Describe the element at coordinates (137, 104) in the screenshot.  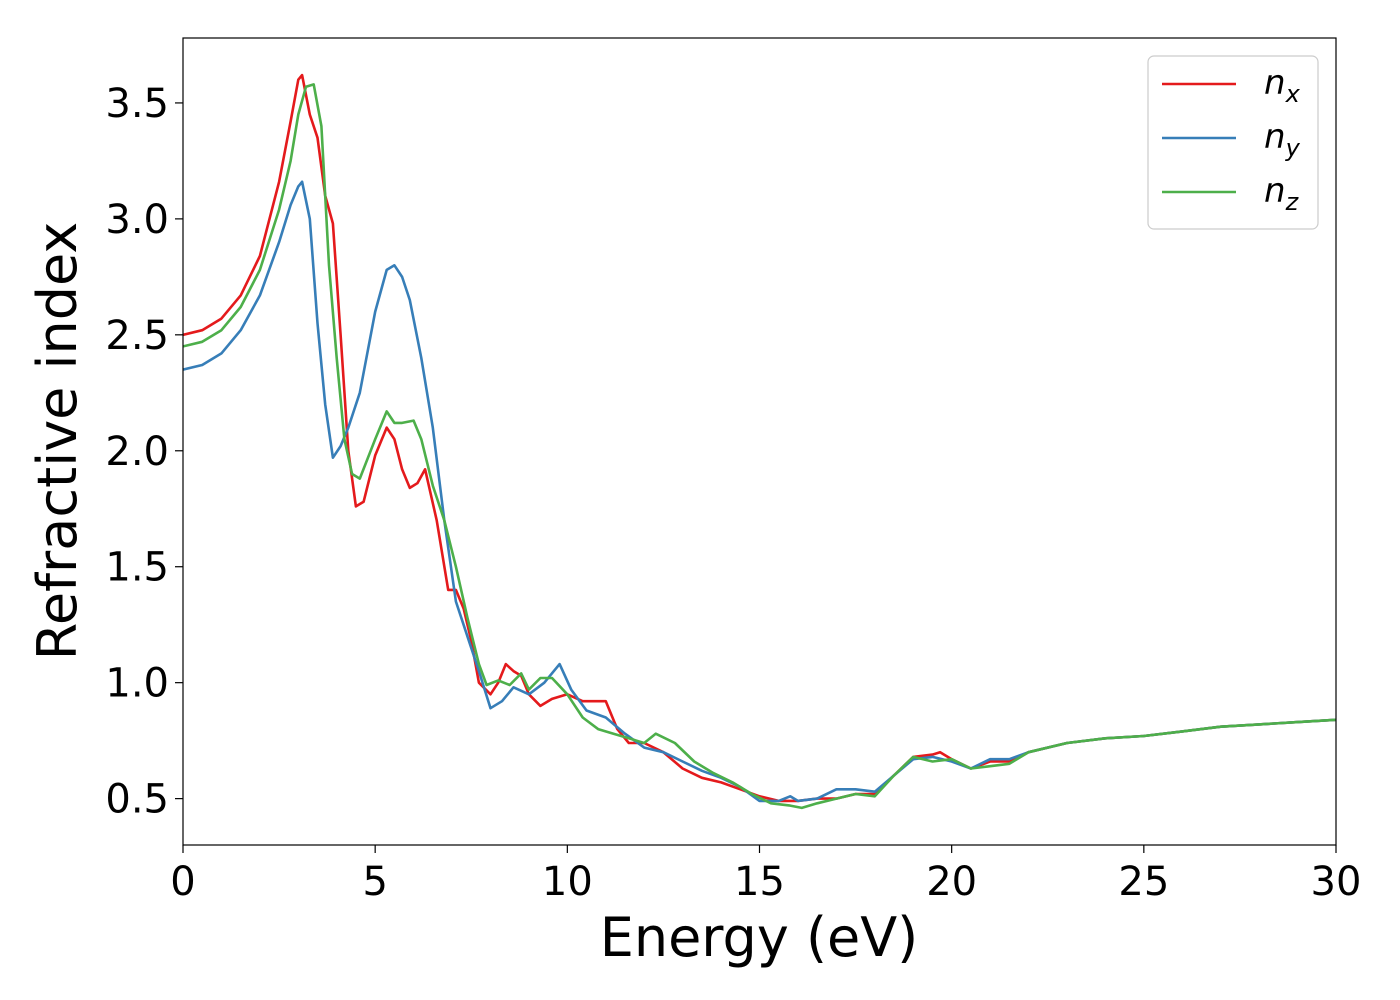
I see `y-tick-label: 3.5` at that location.